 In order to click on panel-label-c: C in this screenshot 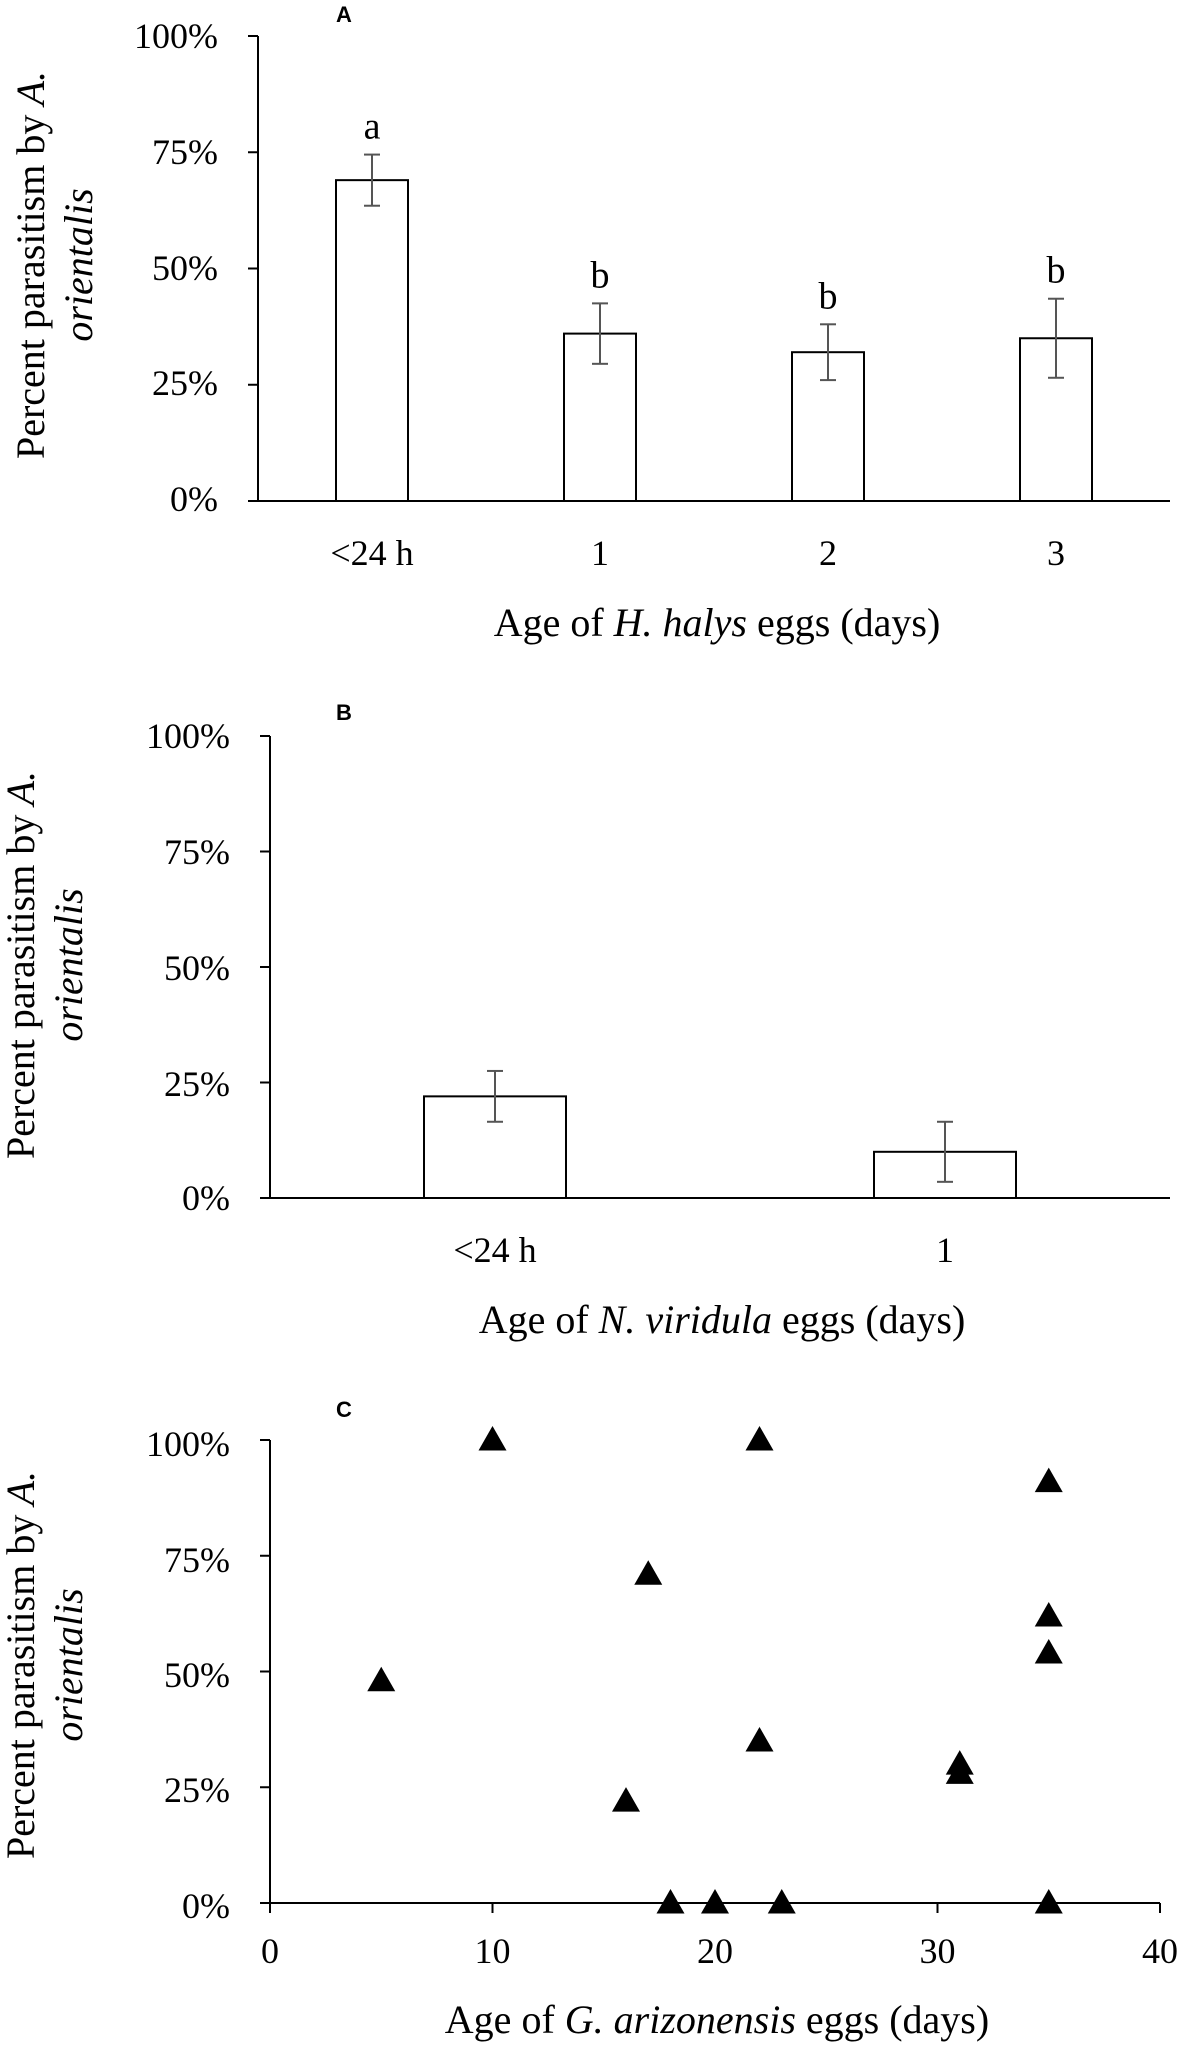, I will do `click(344, 1409)`.